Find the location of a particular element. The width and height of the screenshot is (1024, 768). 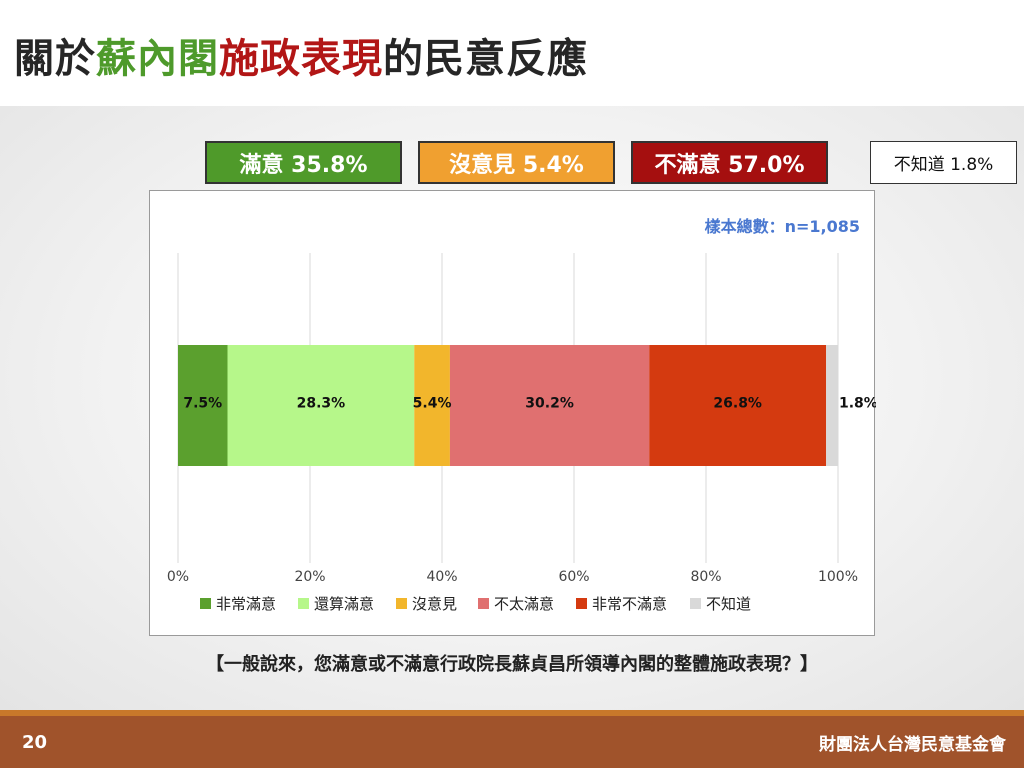

legend-label: 不知道 is located at coordinates (728, 604).